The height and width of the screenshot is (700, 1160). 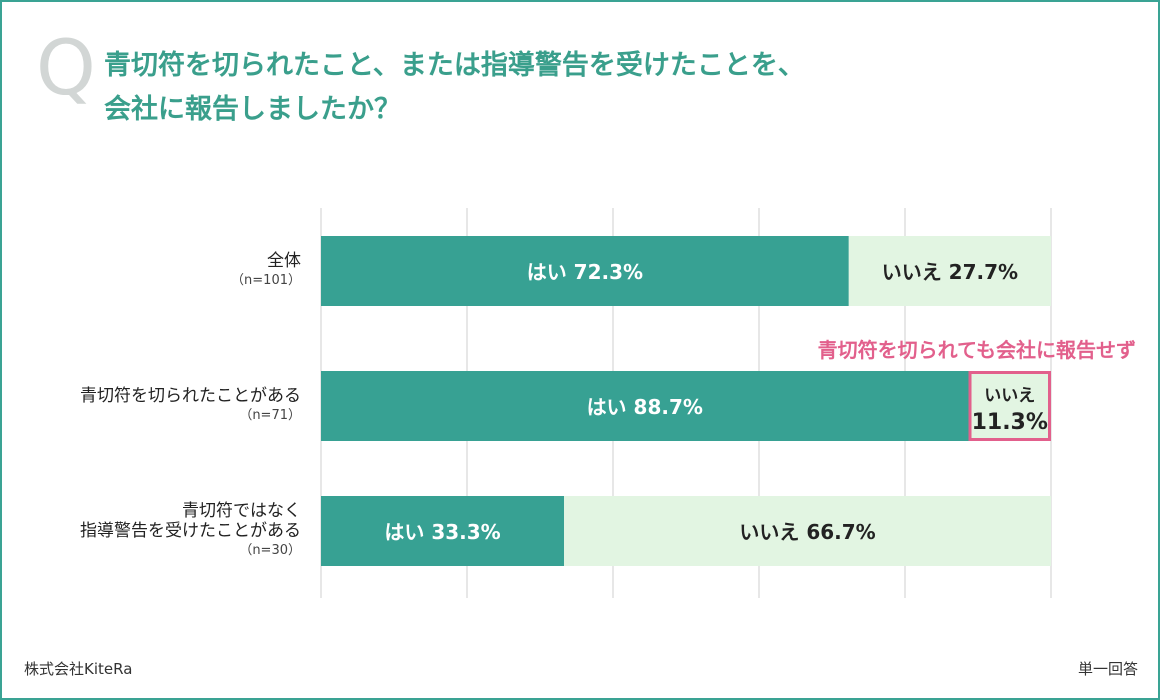 What do you see at coordinates (1107, 669) in the screenshot?
I see `answer-type: 単一回答` at bounding box center [1107, 669].